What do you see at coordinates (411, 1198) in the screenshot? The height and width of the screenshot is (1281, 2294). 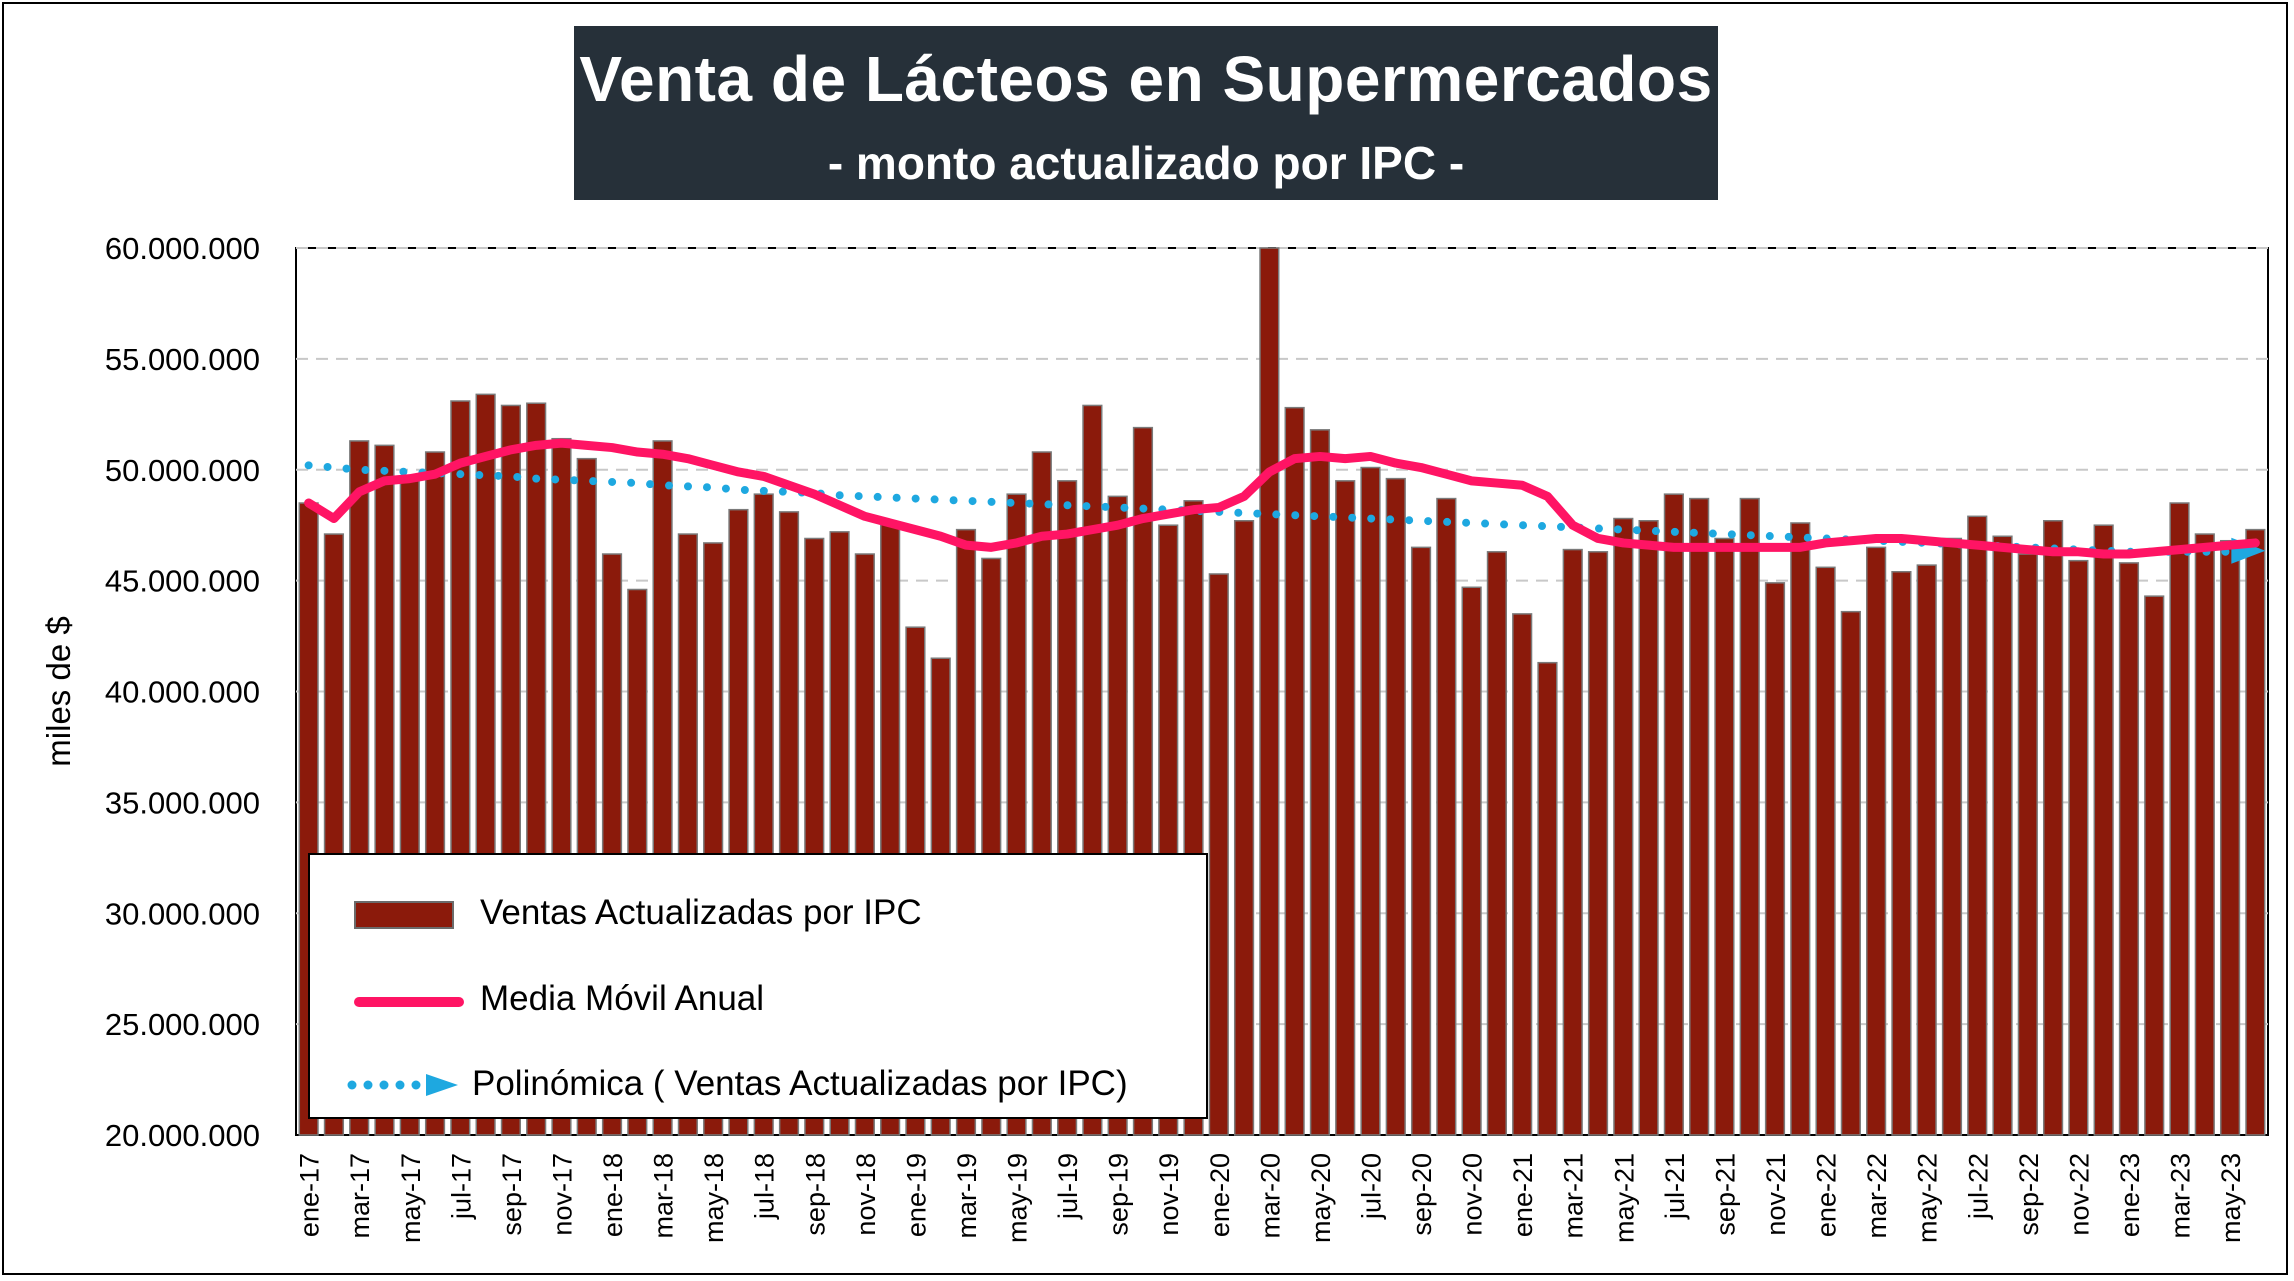 I see `x-tick-label: may-17` at bounding box center [411, 1198].